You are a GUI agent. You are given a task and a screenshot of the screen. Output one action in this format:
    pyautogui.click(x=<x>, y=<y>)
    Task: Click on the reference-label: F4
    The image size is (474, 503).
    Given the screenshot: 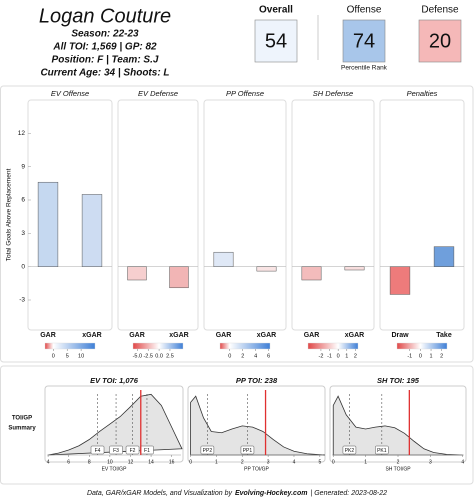 What is the action you would take?
    pyautogui.click(x=98, y=451)
    